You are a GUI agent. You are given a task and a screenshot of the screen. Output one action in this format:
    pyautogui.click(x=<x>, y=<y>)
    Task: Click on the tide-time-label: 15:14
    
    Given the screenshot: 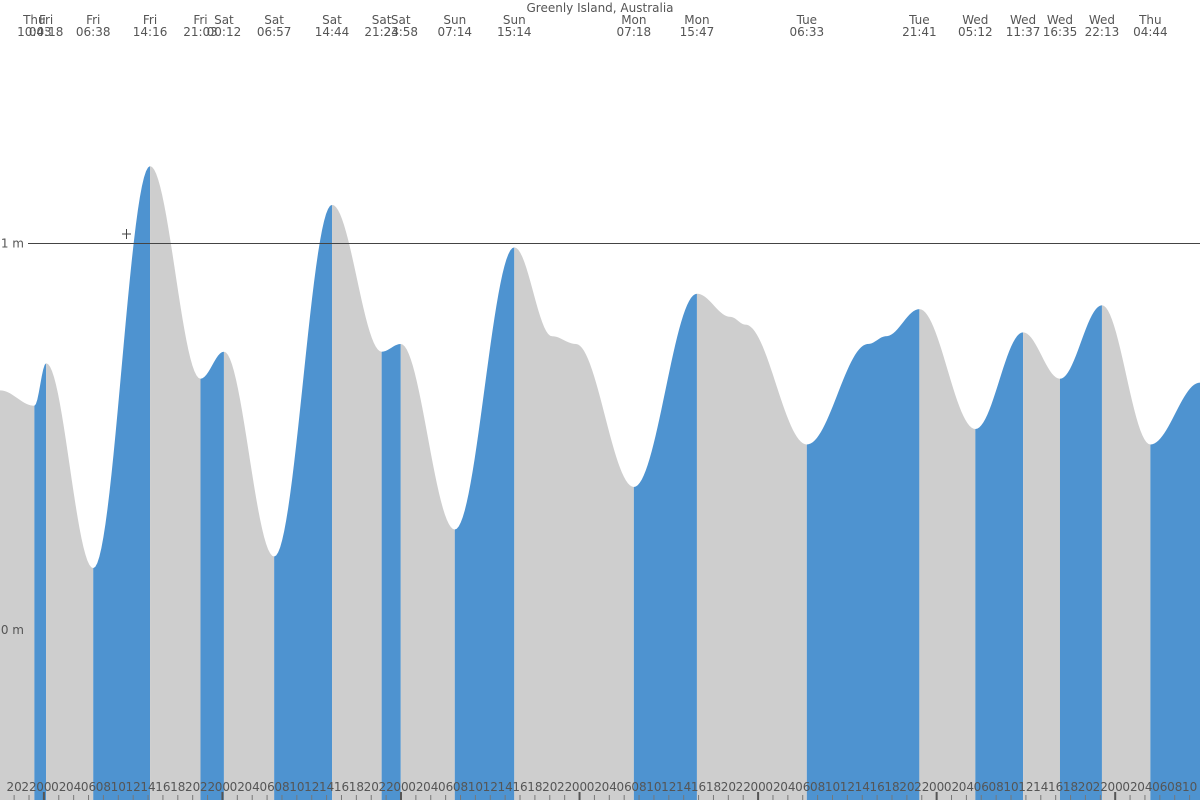 What is the action you would take?
    pyautogui.click(x=514, y=32)
    